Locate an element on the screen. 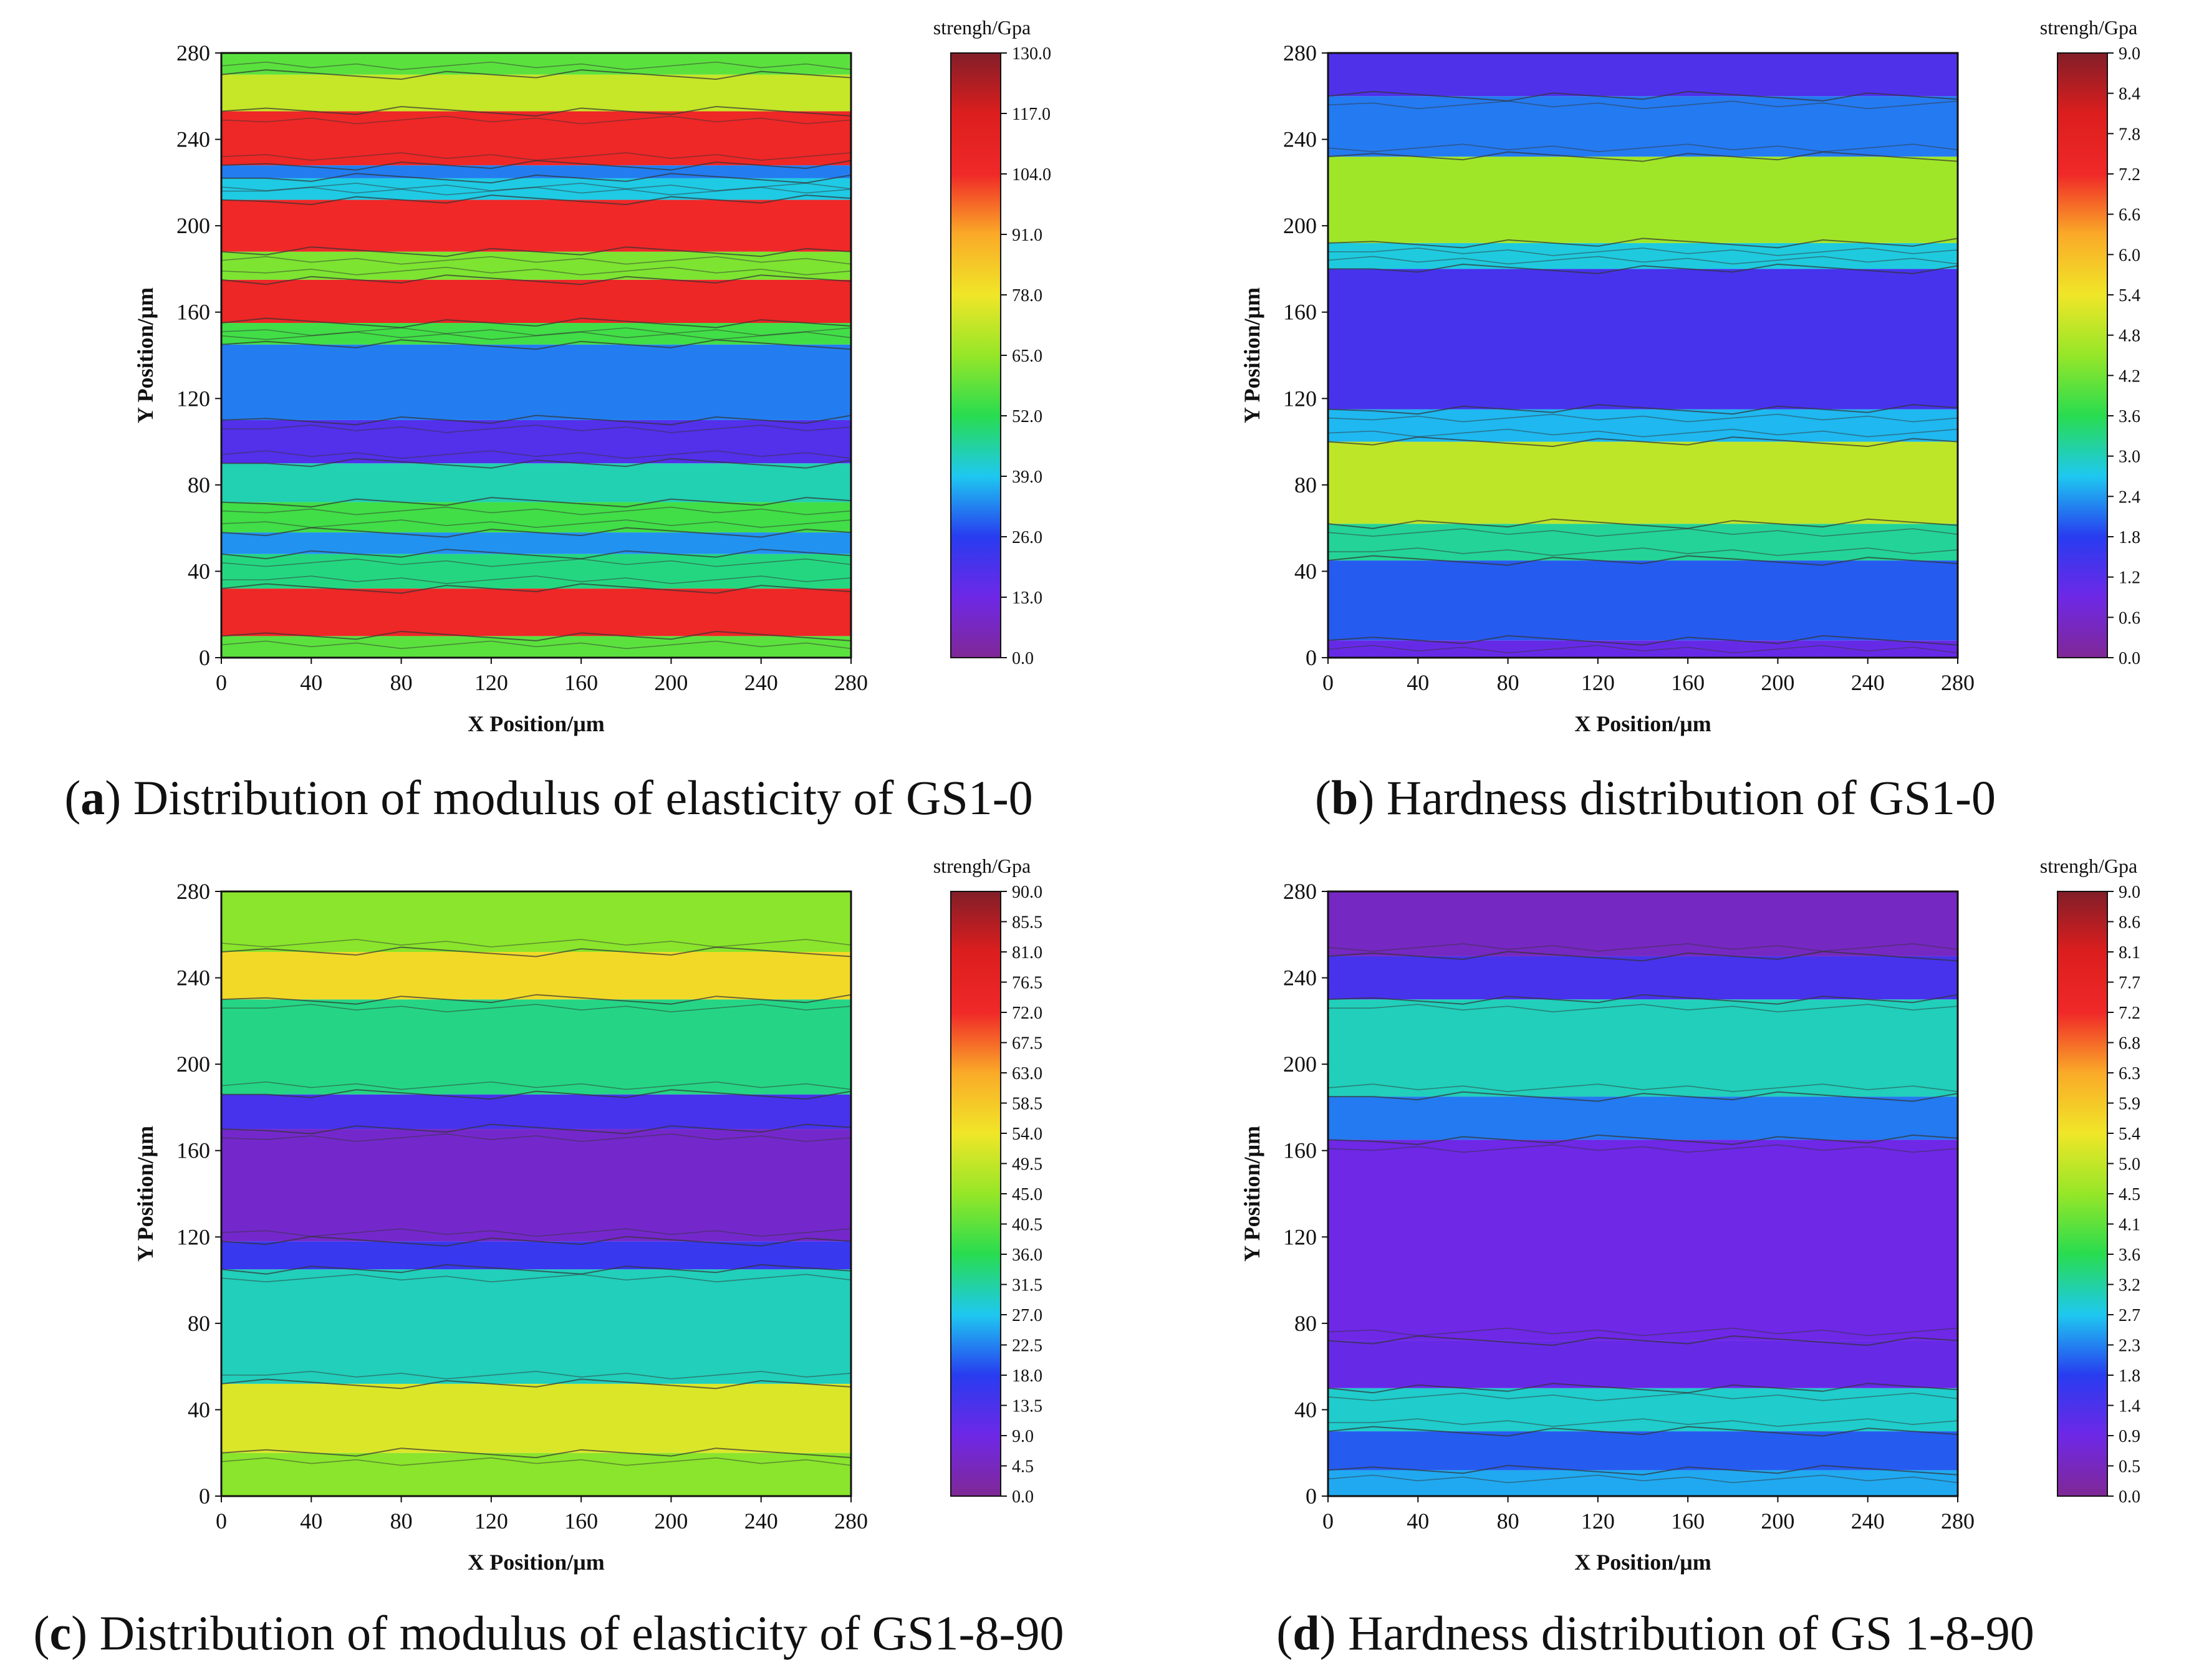 The height and width of the screenshot is (1680, 2204). colorbar-tick-label: 49.5 is located at coordinates (1027, 1164).